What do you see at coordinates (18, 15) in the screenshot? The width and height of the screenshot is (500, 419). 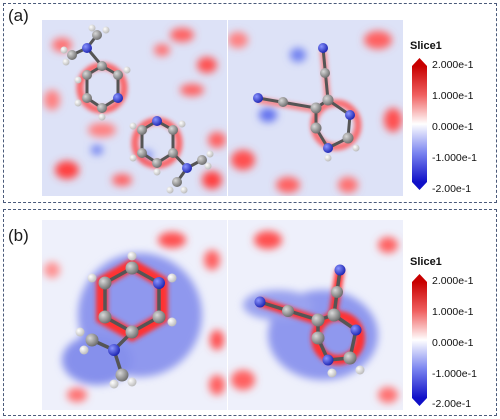 I see `panel-a-label: (a)` at bounding box center [18, 15].